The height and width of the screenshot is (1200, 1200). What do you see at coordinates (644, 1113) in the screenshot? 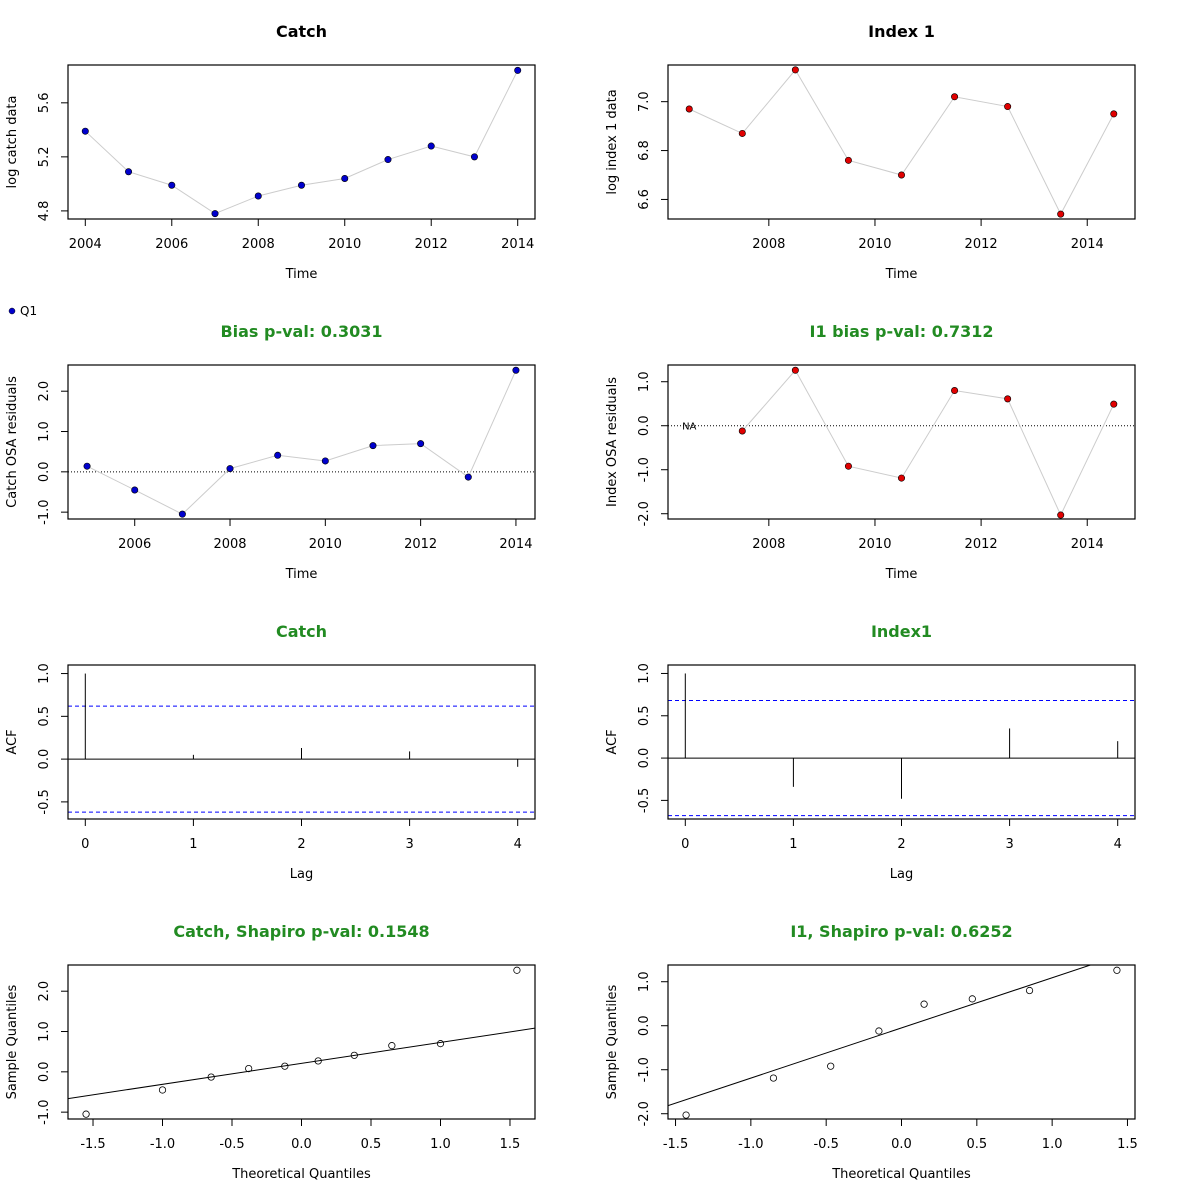
I see `y-tick-label: -2.0` at bounding box center [644, 1113].